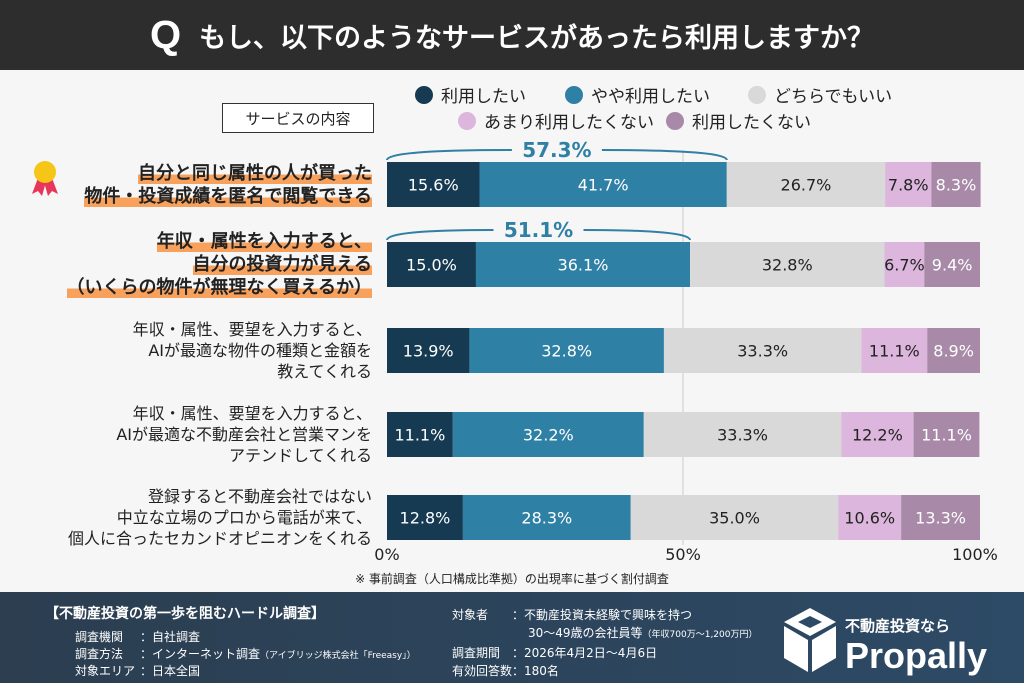 The width and height of the screenshot is (1024, 683). I want to click on category-label: 年収・属性、要望を入力すると、 AIが最適な物件の種類と金額を 教えてくれる, so click(252, 350).